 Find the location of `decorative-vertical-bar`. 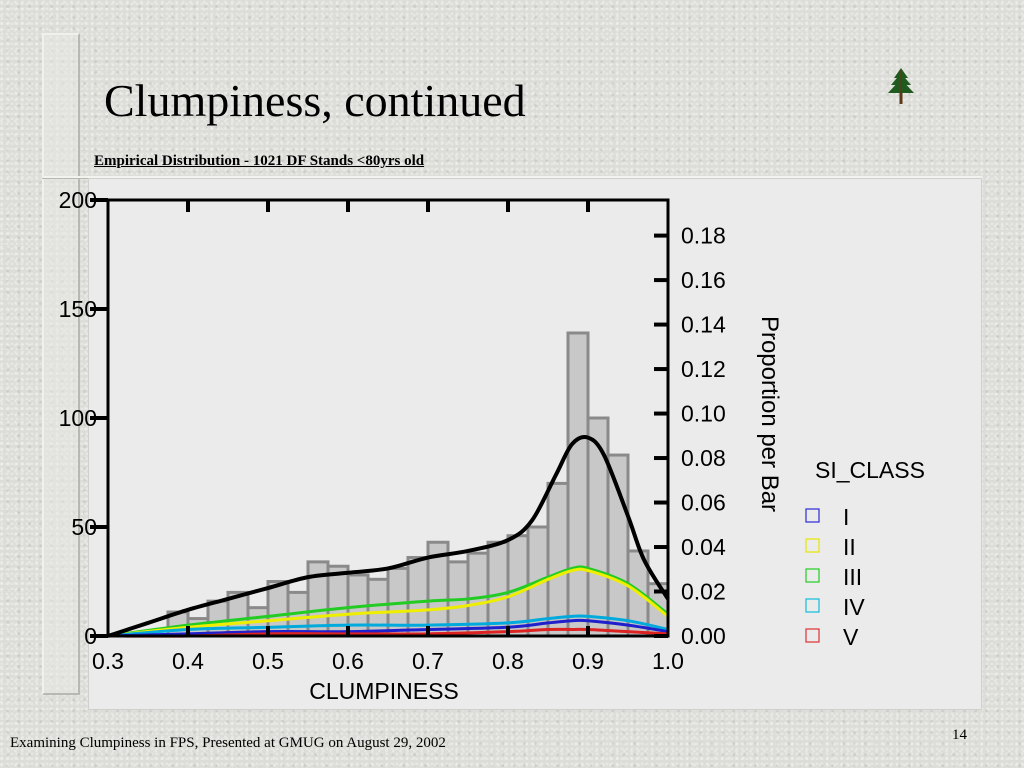

decorative-vertical-bar is located at coordinates (61, 364).